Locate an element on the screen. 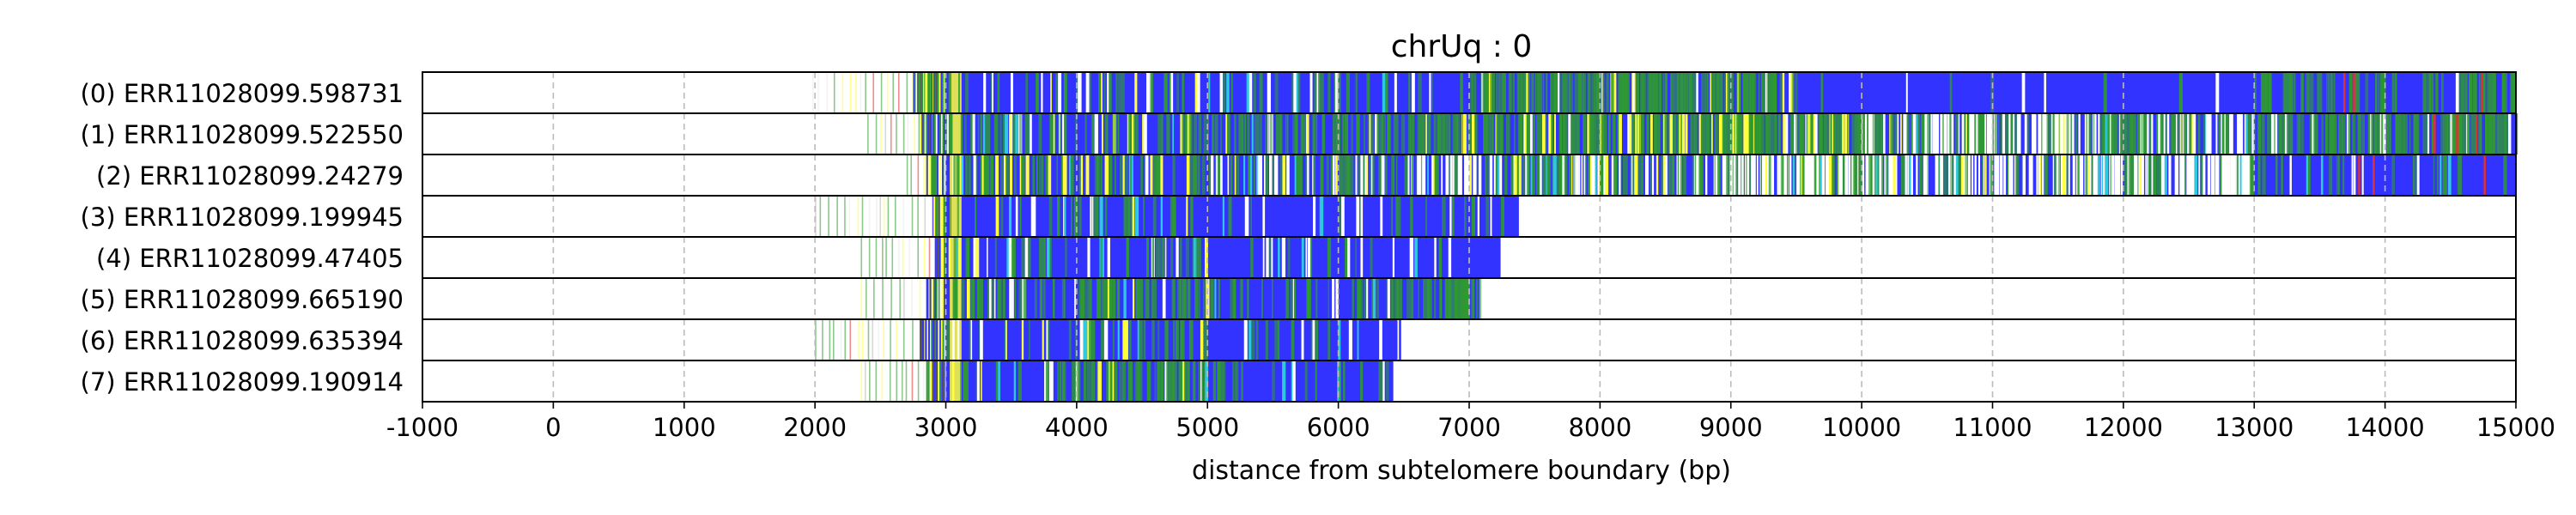  yellow-band is located at coordinates (956, 339).